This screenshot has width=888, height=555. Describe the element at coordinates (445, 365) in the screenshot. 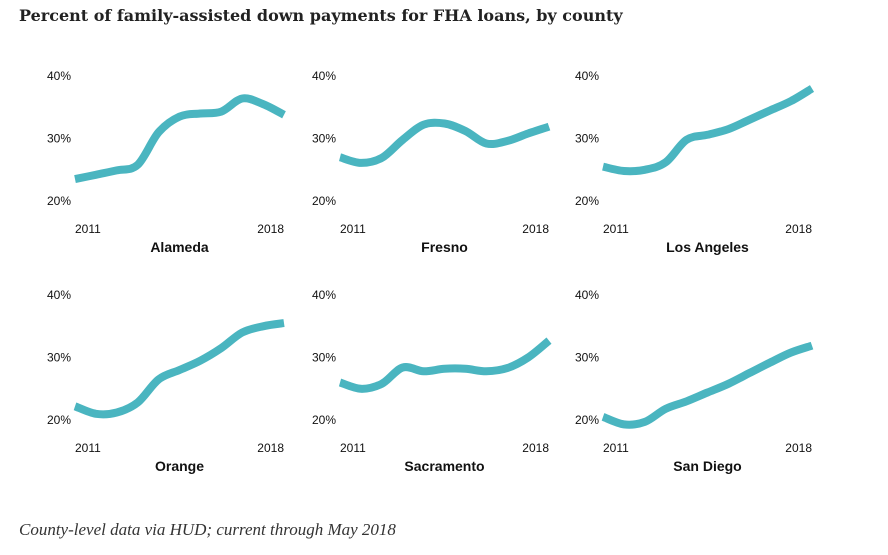

I see `series-line-sacramento` at that location.